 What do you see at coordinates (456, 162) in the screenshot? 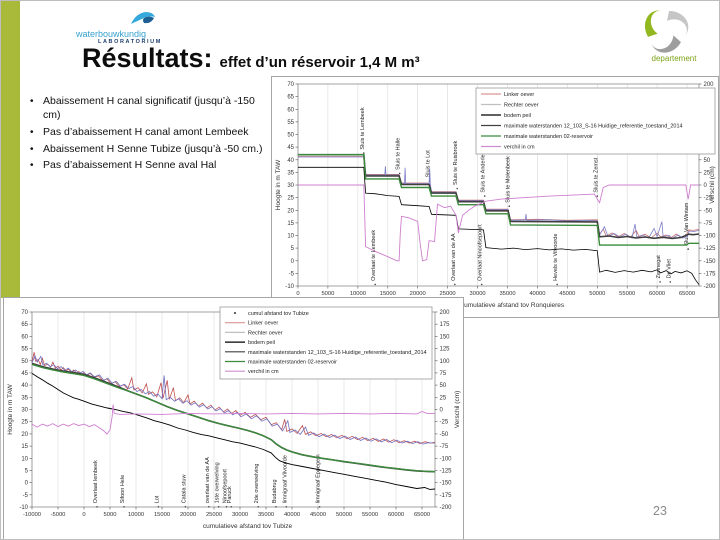
I see `svg-text: Sluis te Ruisbroek` at bounding box center [456, 162].